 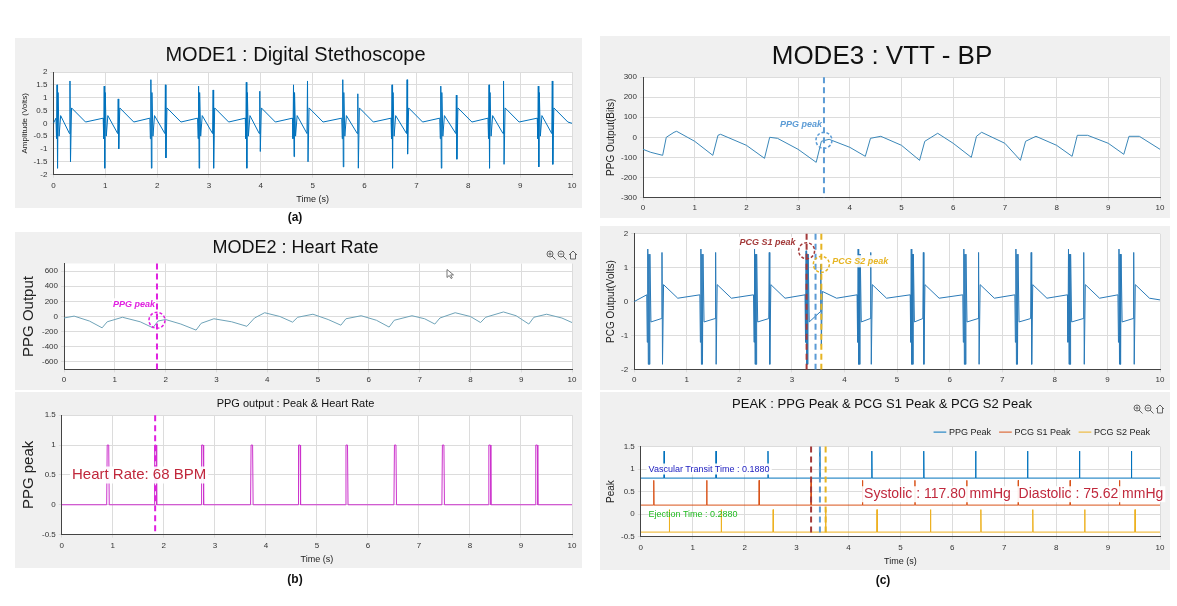 I want to click on y-tick-label: -2, so click(x=44, y=174).